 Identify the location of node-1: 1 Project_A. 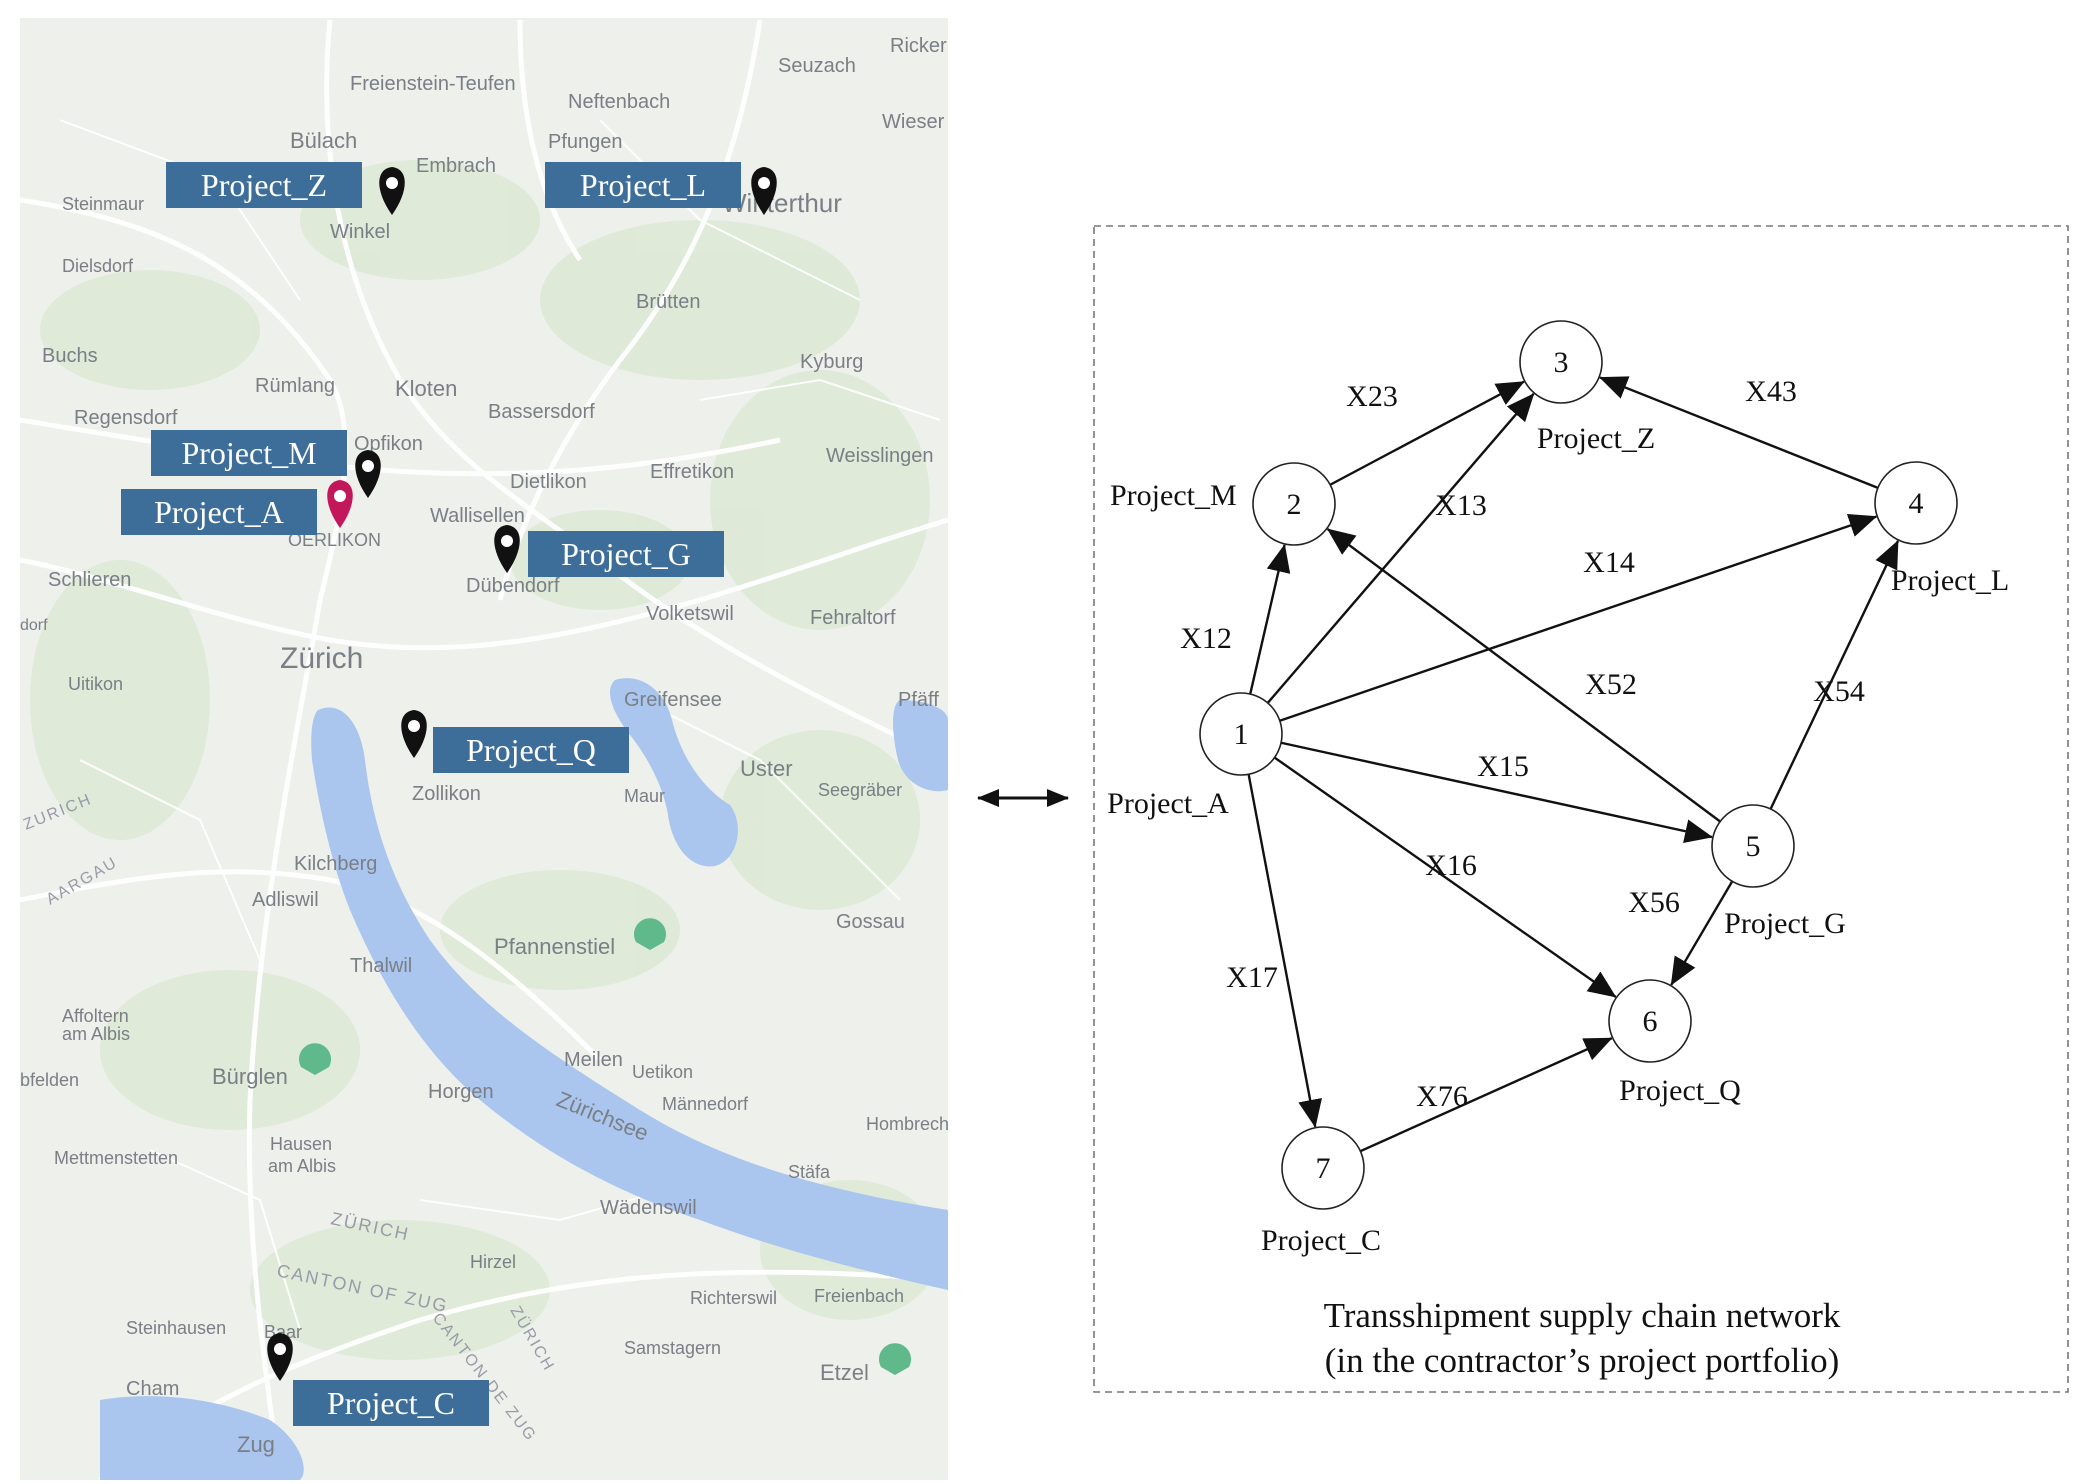
(1195, 756).